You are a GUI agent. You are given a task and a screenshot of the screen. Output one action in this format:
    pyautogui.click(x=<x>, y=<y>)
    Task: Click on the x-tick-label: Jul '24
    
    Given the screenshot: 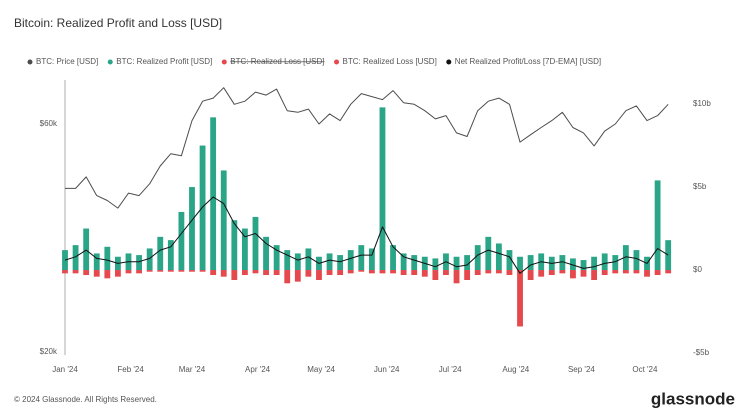 What is the action you would take?
    pyautogui.click(x=450, y=369)
    